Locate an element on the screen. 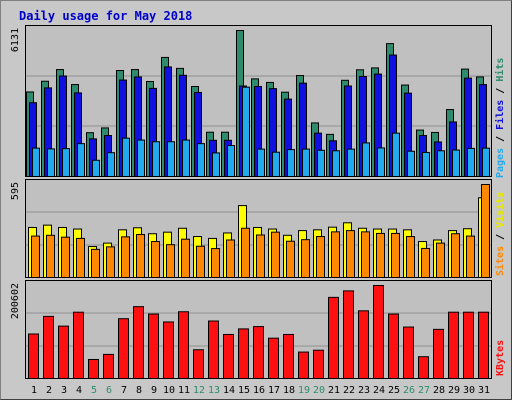  x-tick-label-day-13: 13 is located at coordinates (214, 390).